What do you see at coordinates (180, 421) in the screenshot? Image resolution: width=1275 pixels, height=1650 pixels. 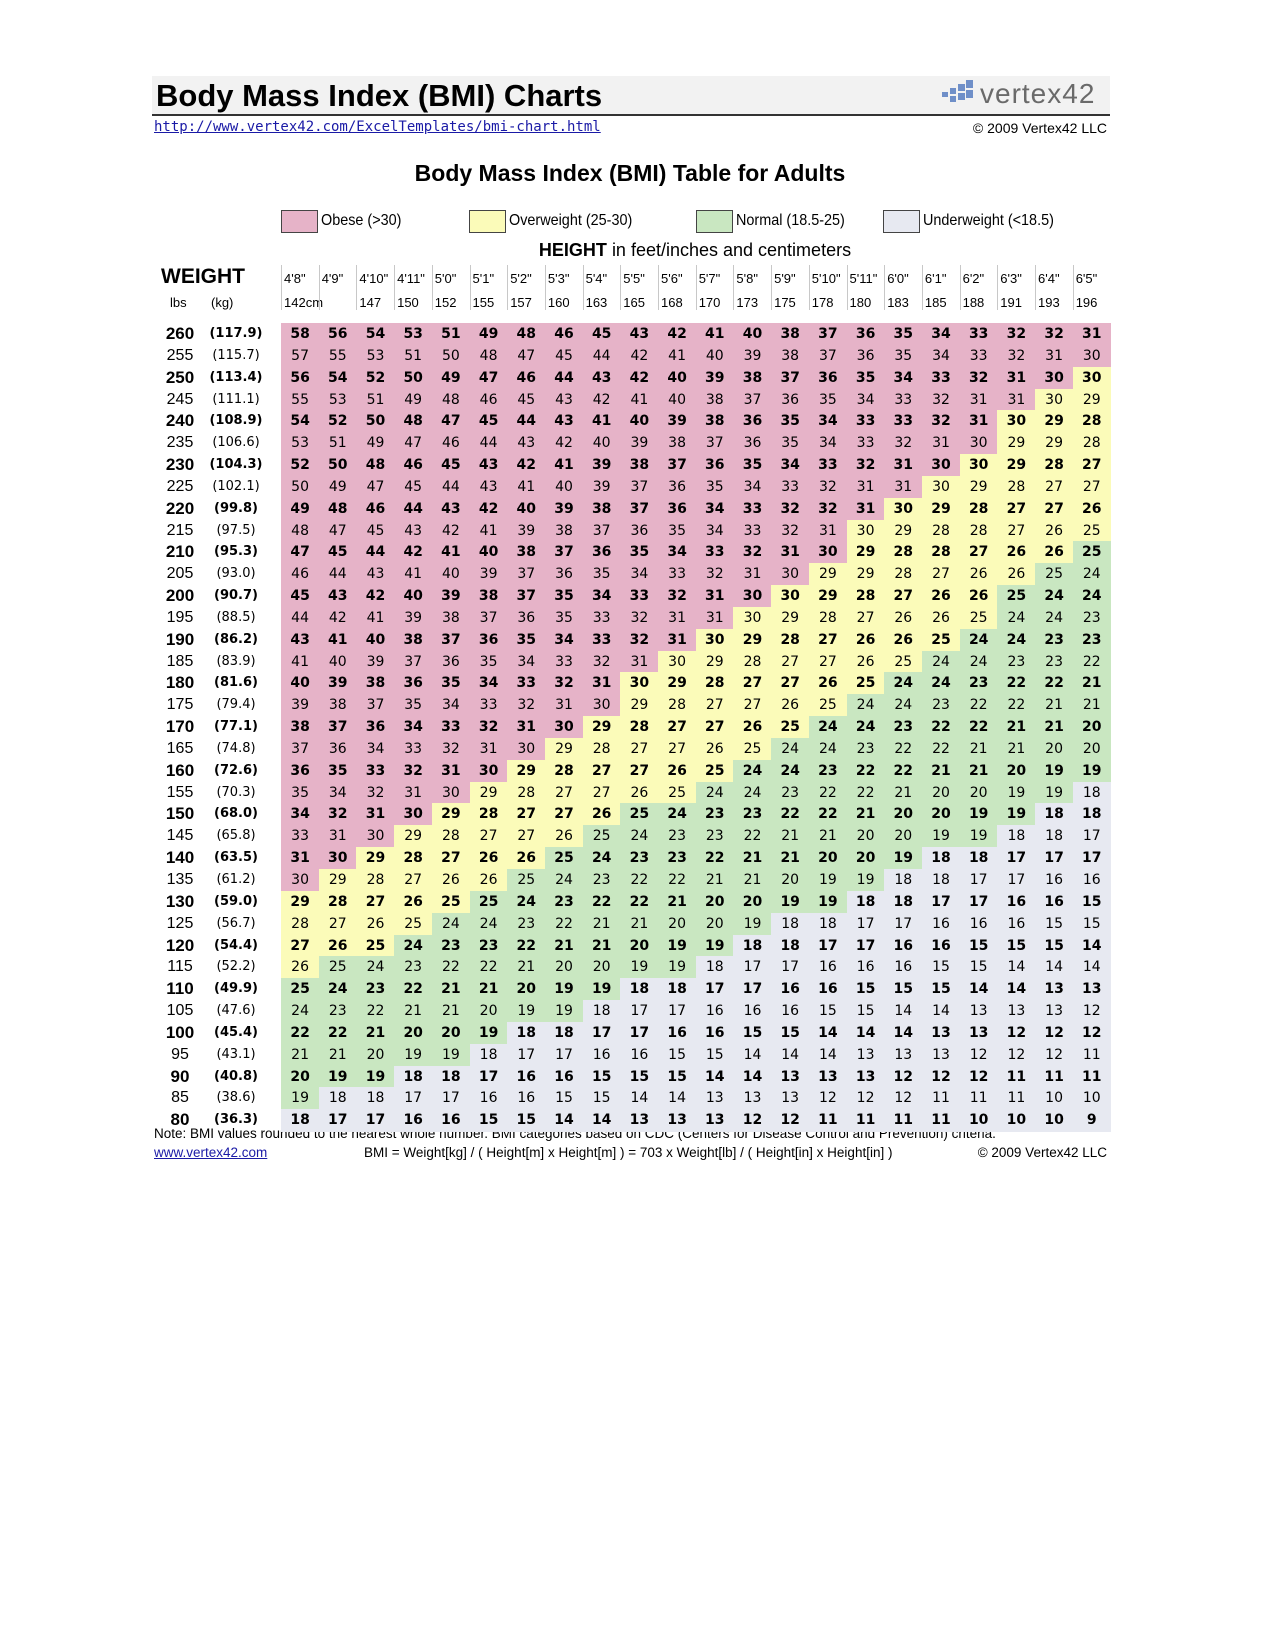 I see `weight-lbs: 240` at bounding box center [180, 421].